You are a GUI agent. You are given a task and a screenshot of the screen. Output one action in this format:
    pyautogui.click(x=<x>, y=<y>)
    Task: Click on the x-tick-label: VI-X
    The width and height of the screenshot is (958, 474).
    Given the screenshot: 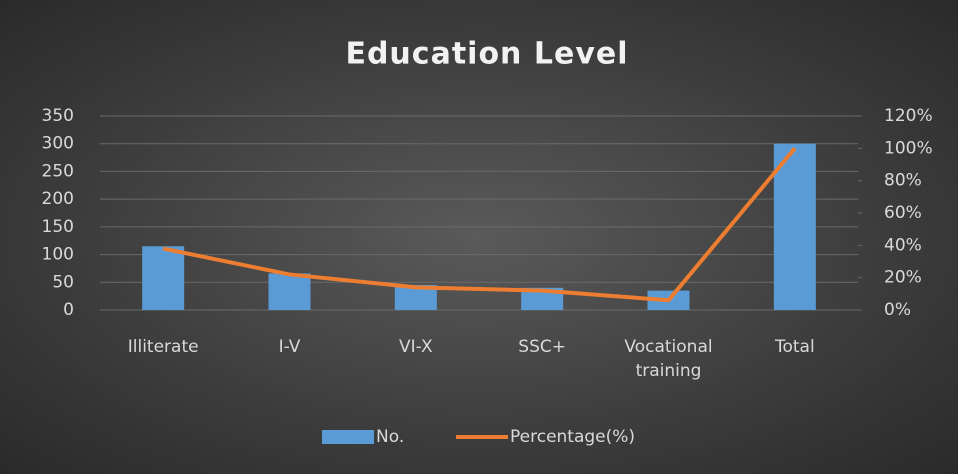 What is the action you would take?
    pyautogui.click(x=416, y=347)
    